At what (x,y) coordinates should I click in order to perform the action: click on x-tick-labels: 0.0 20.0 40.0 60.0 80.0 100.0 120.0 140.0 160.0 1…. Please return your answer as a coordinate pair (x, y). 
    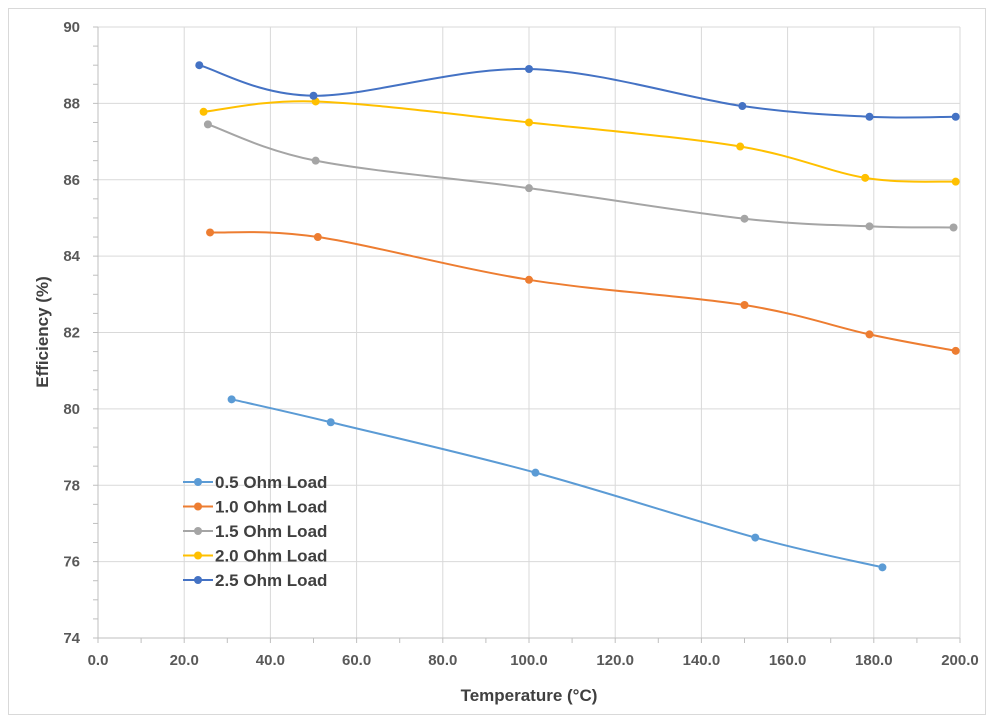
    Looking at the image, I should click on (533, 660).